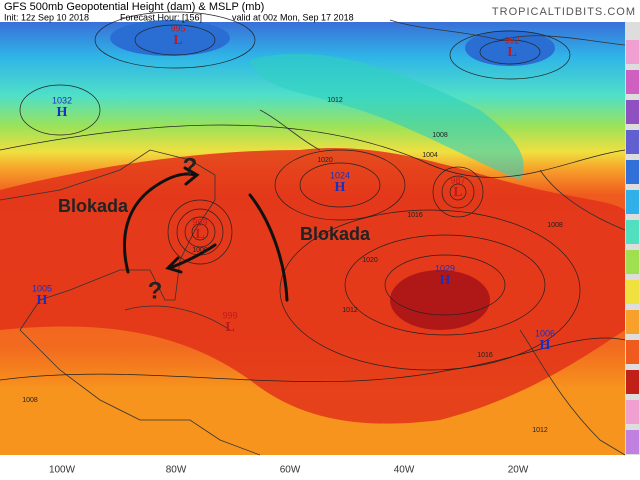 The image size is (640, 480). What do you see at coordinates (290, 470) in the screenshot?
I see `longitude-label: 60W` at bounding box center [290, 470].